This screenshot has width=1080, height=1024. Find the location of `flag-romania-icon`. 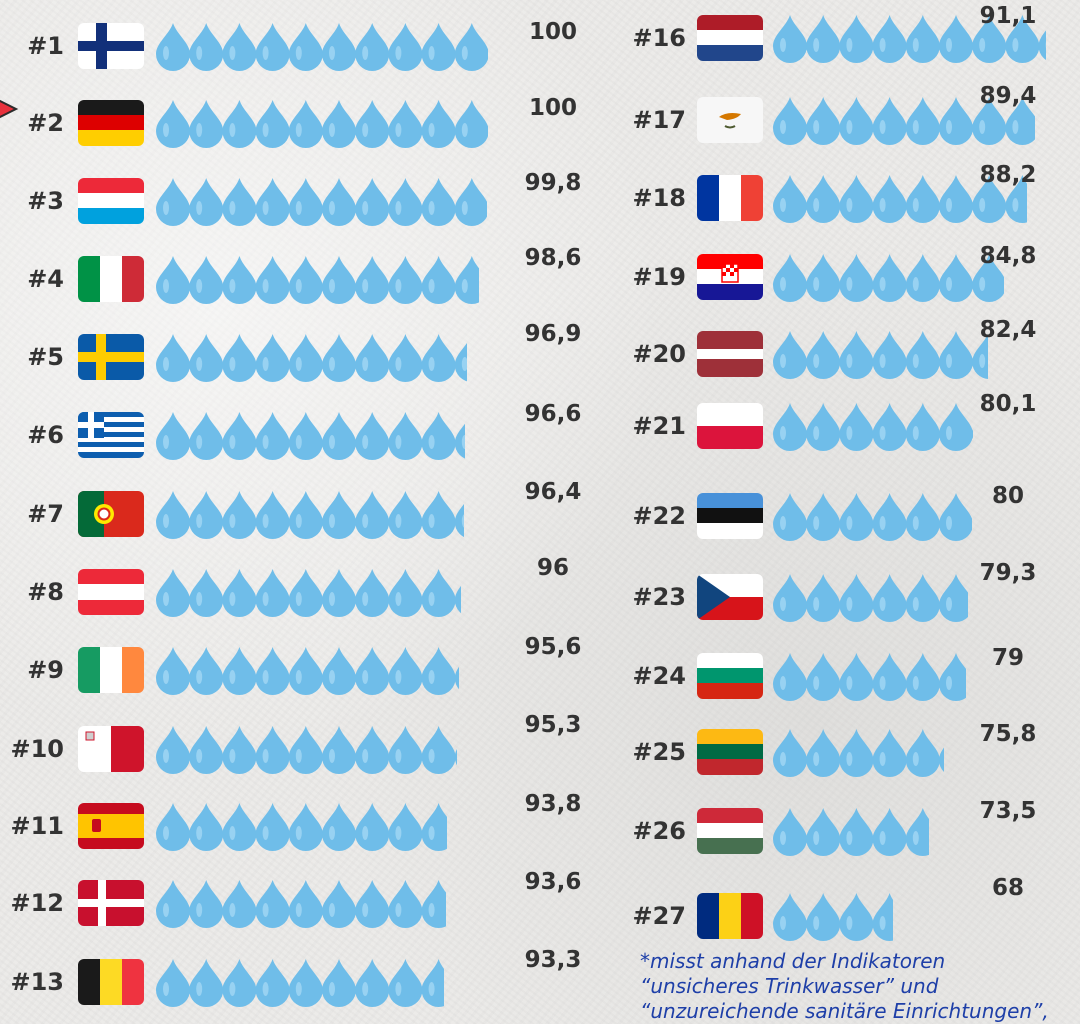

flag-romania-icon is located at coordinates (730, 916).